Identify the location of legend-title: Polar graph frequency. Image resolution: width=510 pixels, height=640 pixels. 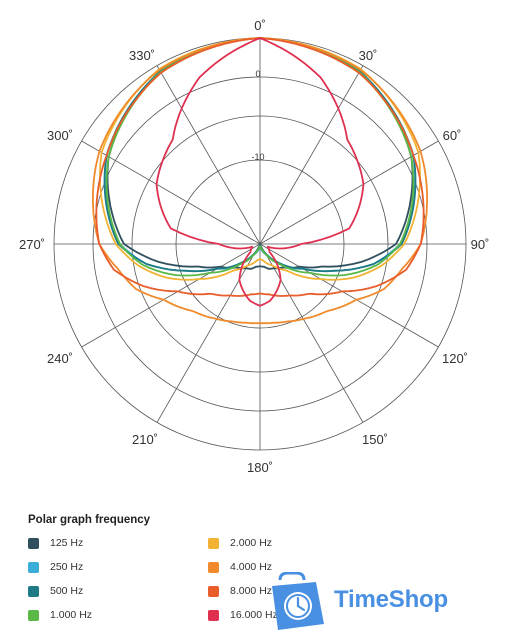
(89, 520).